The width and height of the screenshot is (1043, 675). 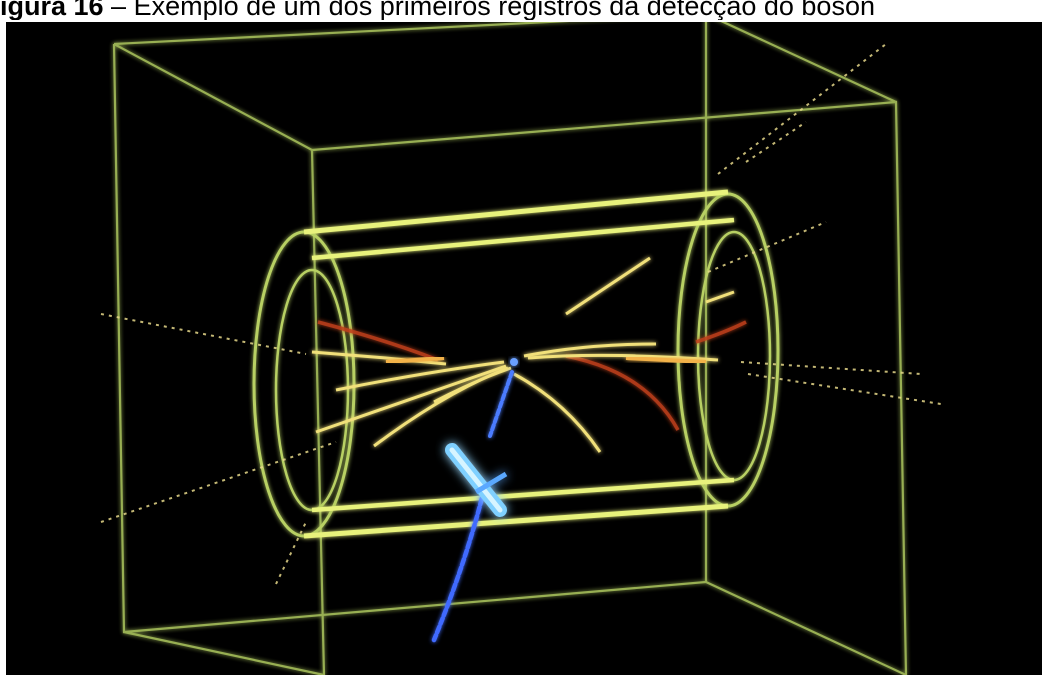 I want to click on figure-label: igura 16, so click(x=52, y=10).